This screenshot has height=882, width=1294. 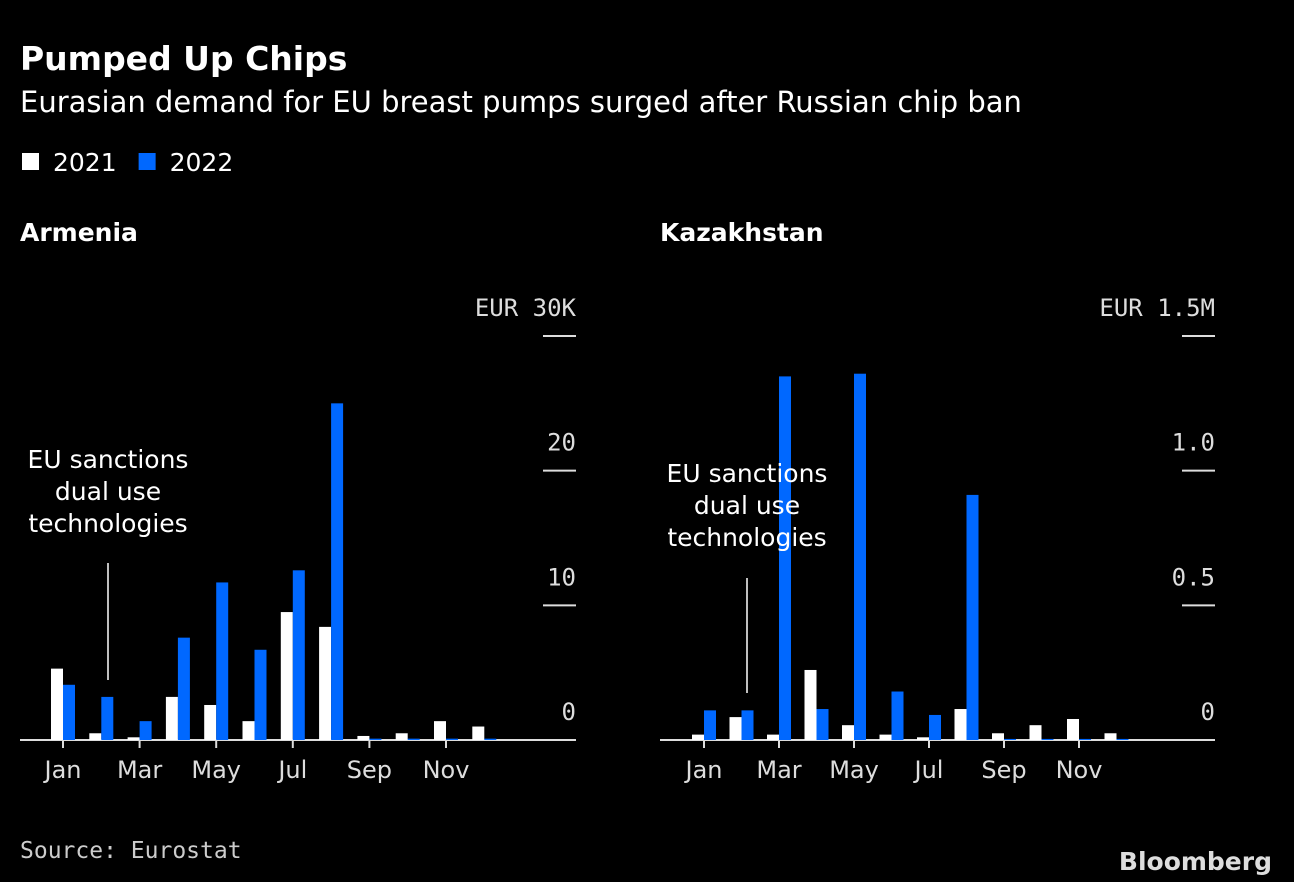 I want to click on y-tick-label: 10, so click(x=561, y=577).